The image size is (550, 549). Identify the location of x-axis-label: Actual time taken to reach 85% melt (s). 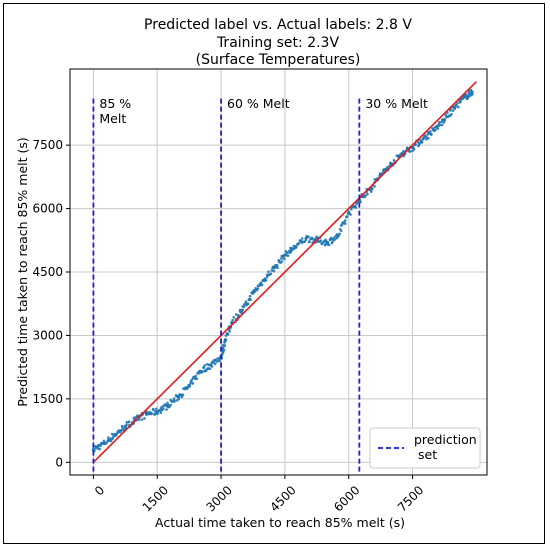
(280, 522).